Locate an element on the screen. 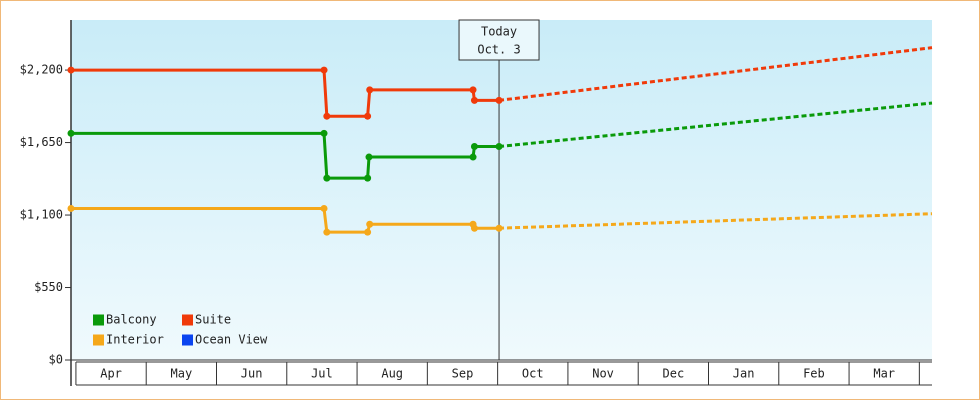  legend-label: Ocean View is located at coordinates (231, 340).